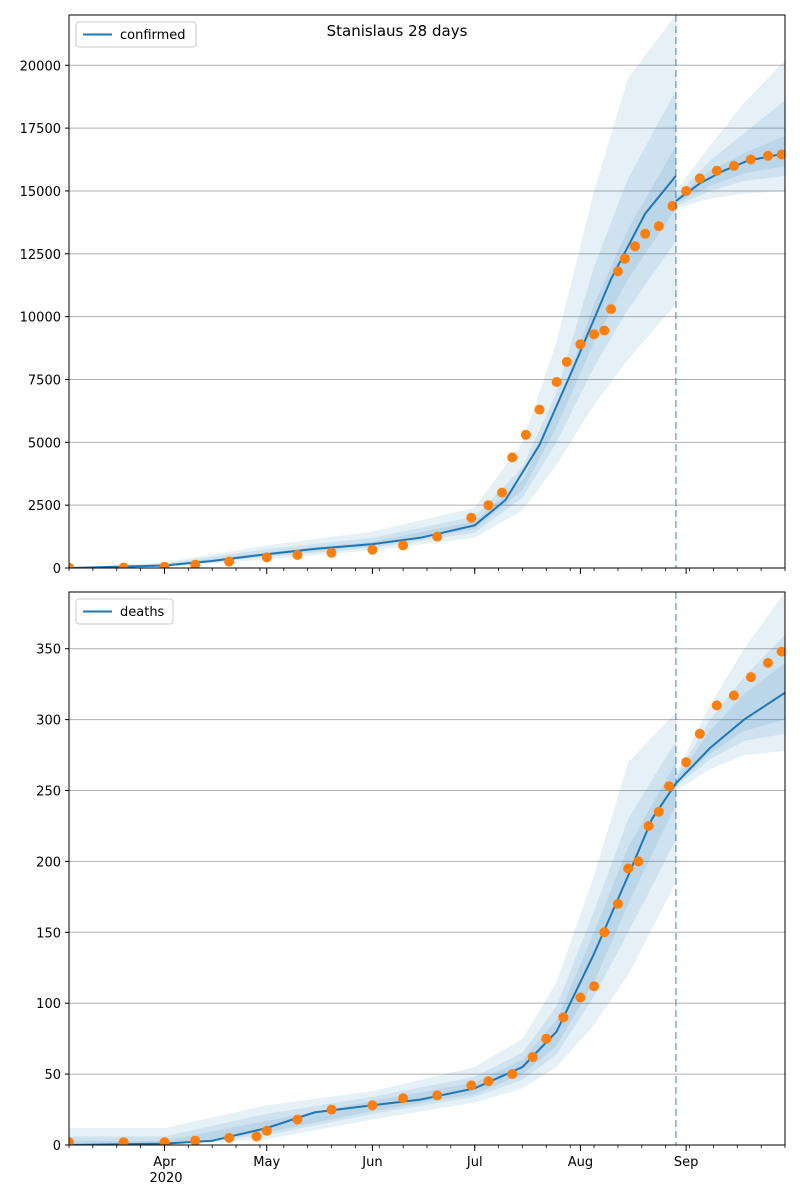 Image resolution: width=800 pixels, height=1204 pixels. I want to click on y-tick-label: 50, so click(52, 1075).